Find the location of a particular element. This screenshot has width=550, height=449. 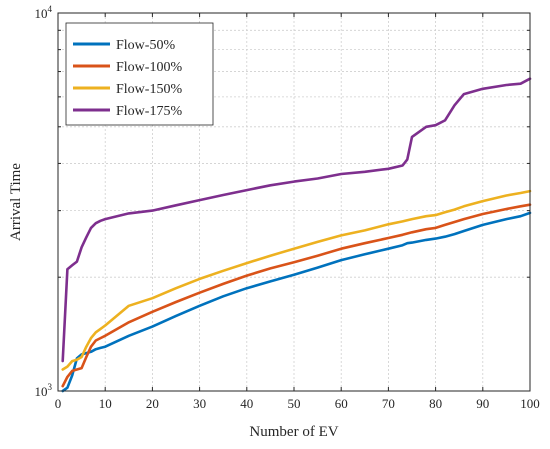

x-tick-label: 10 is located at coordinates (105, 403).